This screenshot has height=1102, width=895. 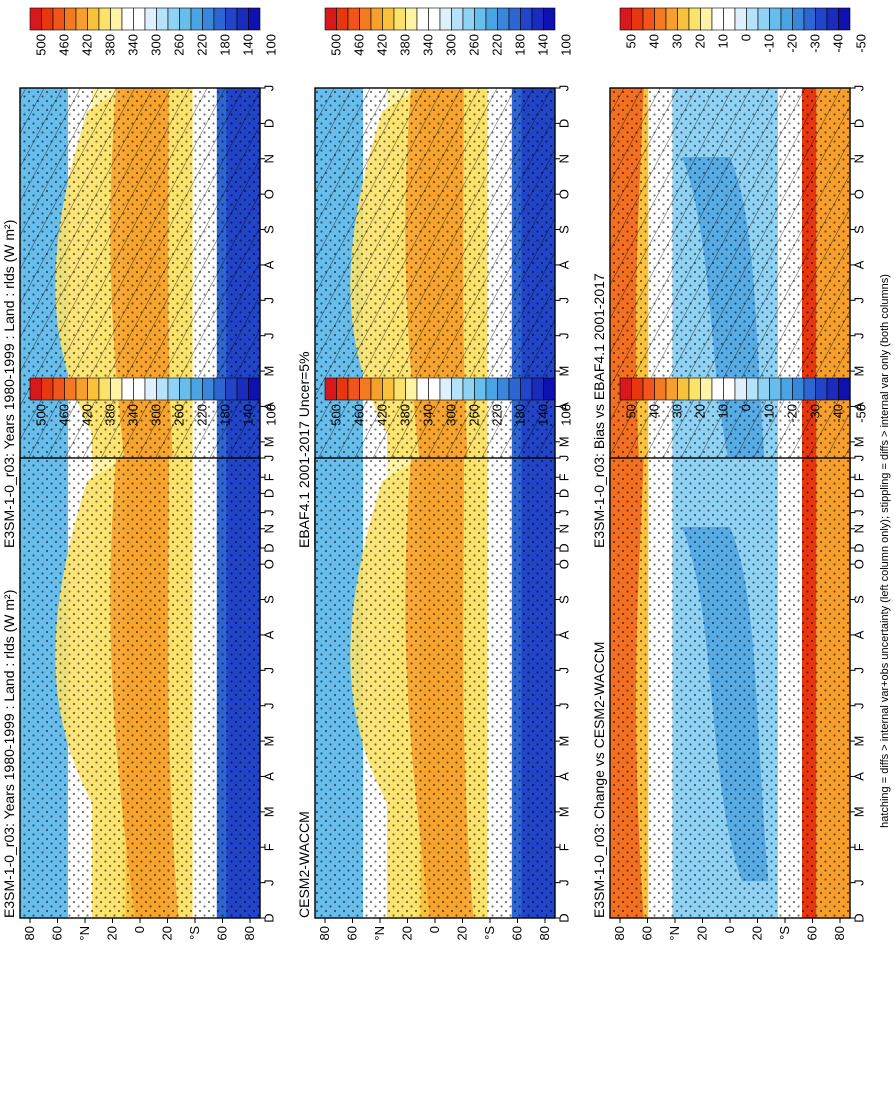 What do you see at coordinates (654, 41) in the screenshot?
I see `colorbar-label: 40` at bounding box center [654, 41].